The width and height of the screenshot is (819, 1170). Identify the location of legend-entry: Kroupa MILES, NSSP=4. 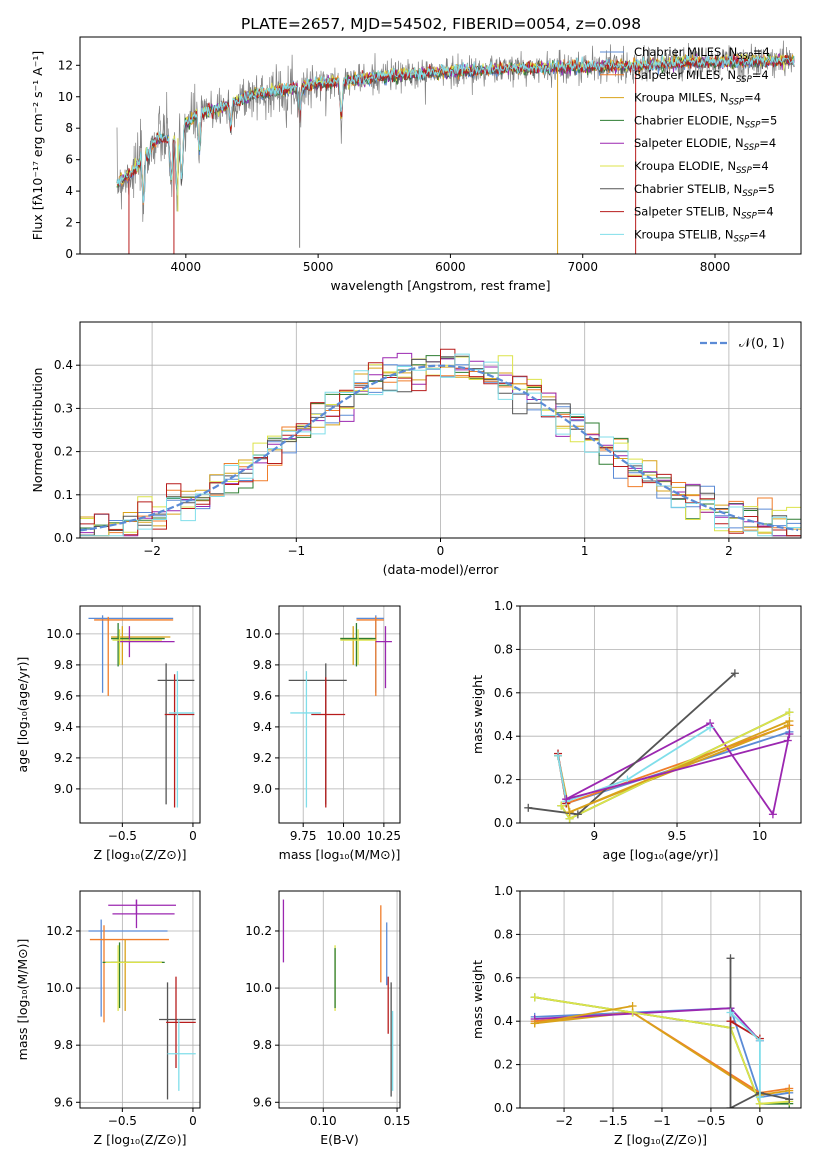
(697, 99).